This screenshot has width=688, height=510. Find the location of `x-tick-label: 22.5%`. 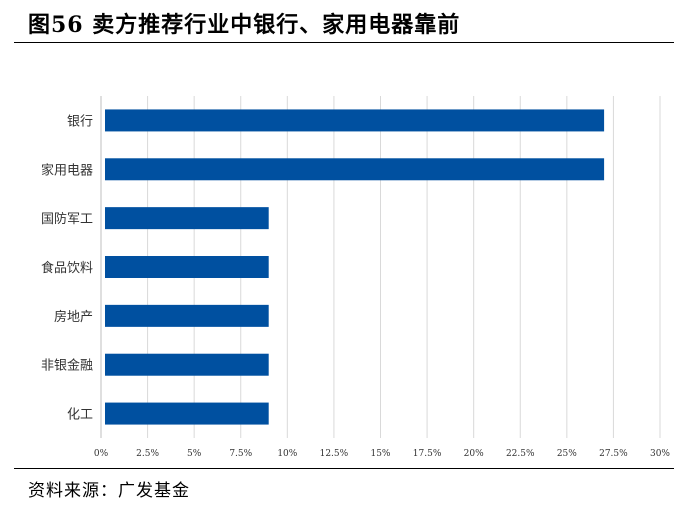

x-tick-label: 22.5% is located at coordinates (520, 454).